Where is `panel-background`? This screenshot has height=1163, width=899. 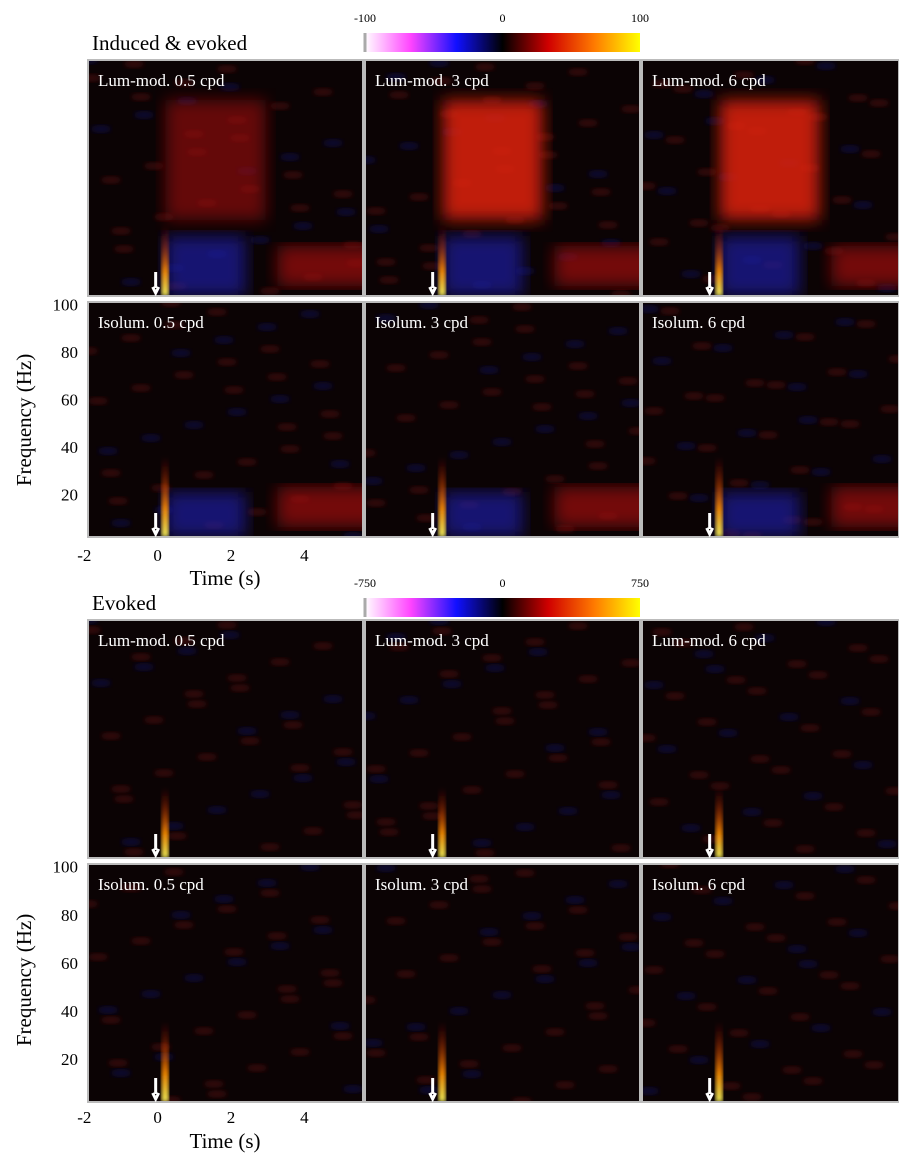 panel-background is located at coordinates (225, 739).